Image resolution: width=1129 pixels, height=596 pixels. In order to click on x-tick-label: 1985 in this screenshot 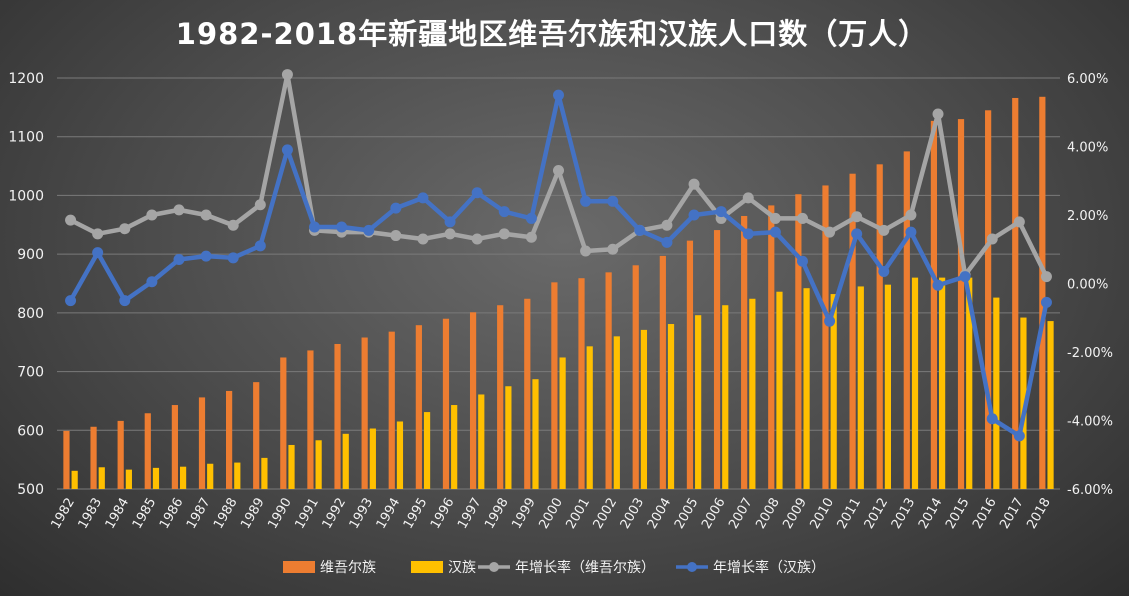, I will do `click(145, 514)`.